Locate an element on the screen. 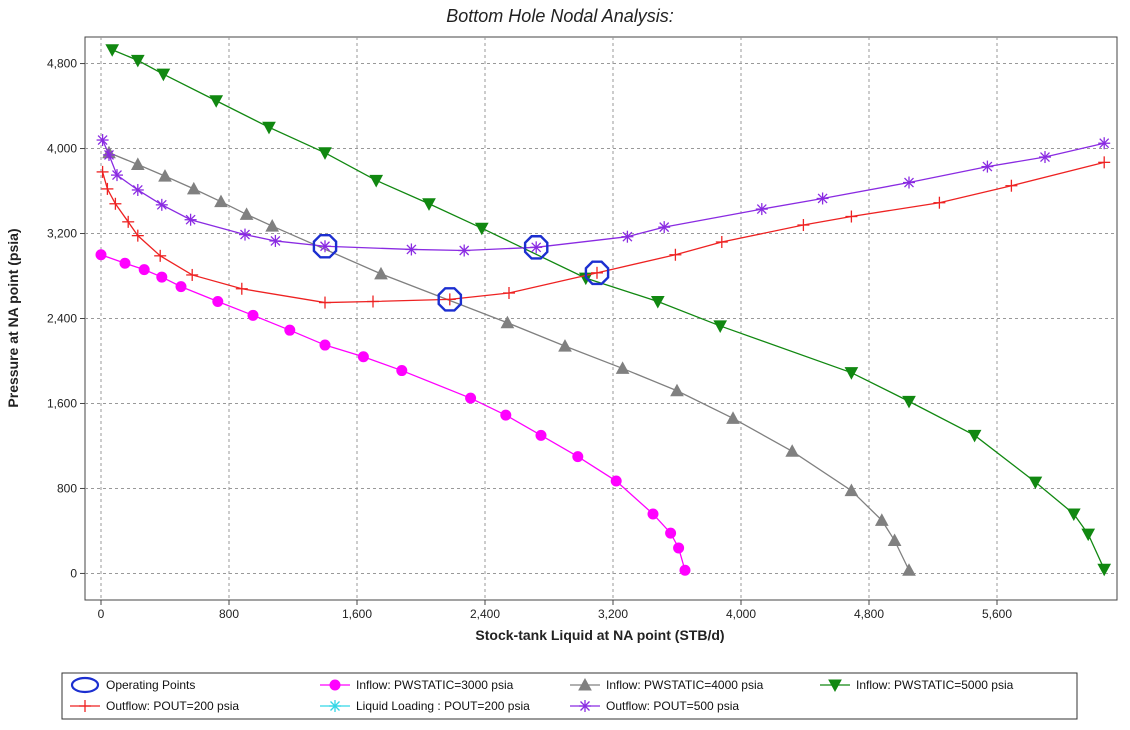 This screenshot has height=730, width=1130. operating-points-layer is located at coordinates (461, 272).